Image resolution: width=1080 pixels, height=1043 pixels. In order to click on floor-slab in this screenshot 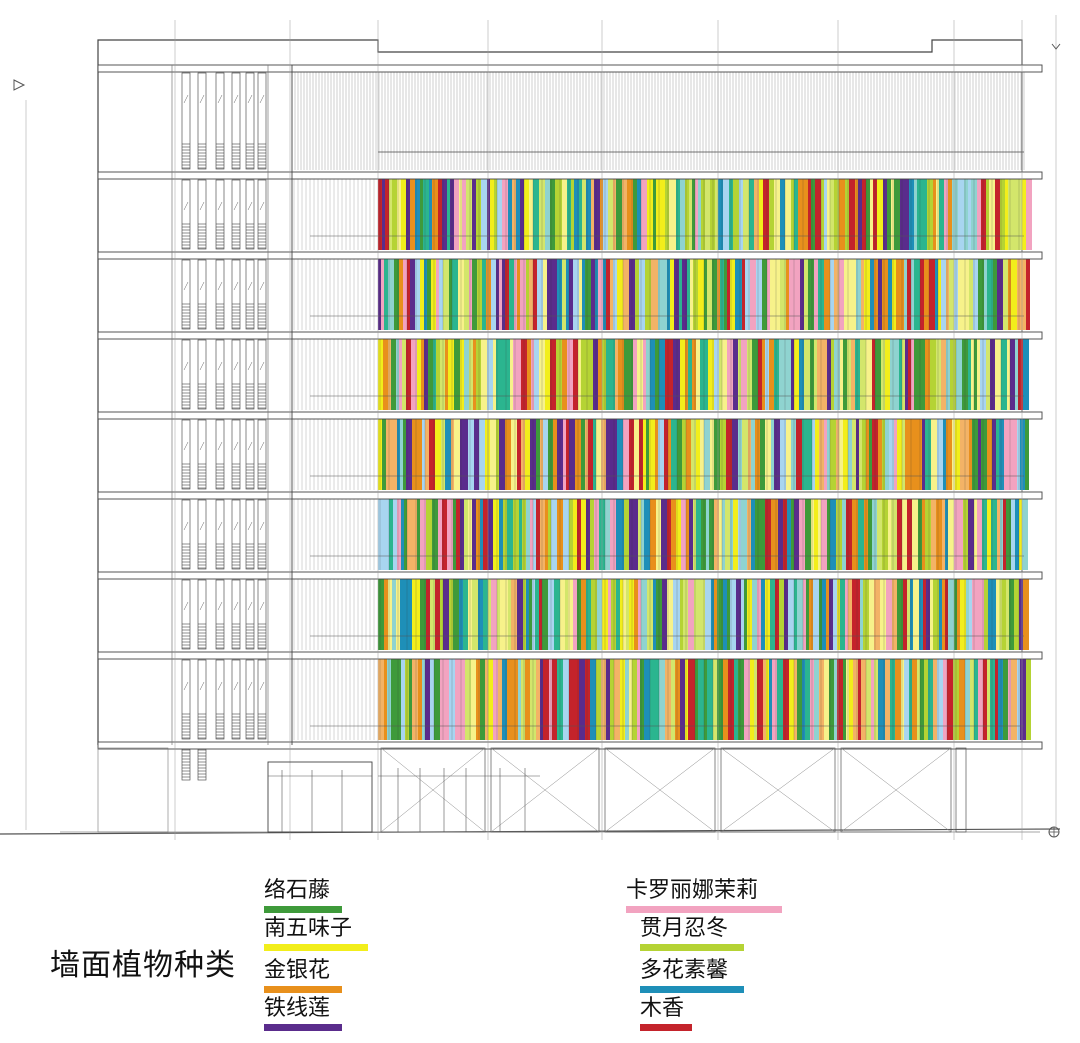, I will do `click(570, 415)`.